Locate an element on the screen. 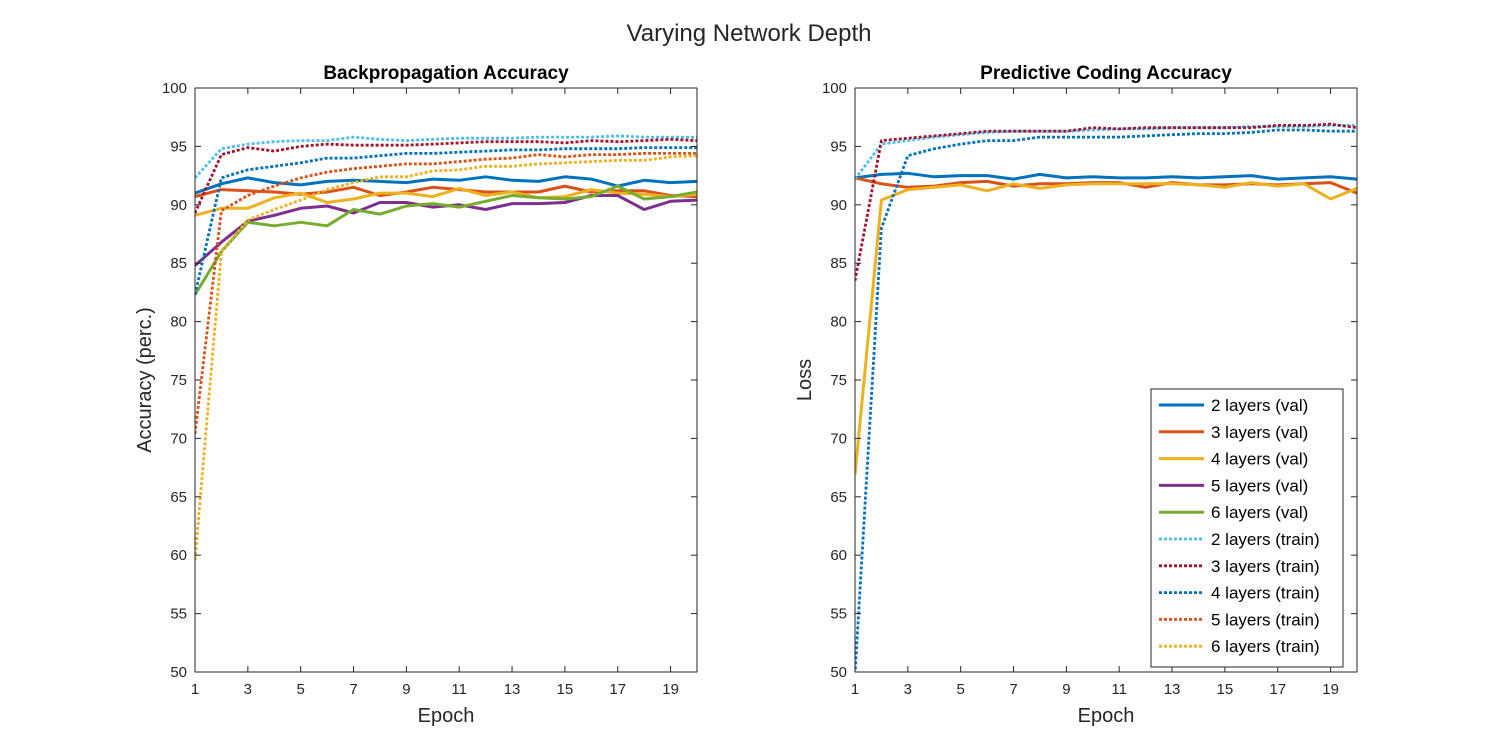 The image size is (1500, 750). legend-label: 5 layers (val) is located at coordinates (1259, 485).